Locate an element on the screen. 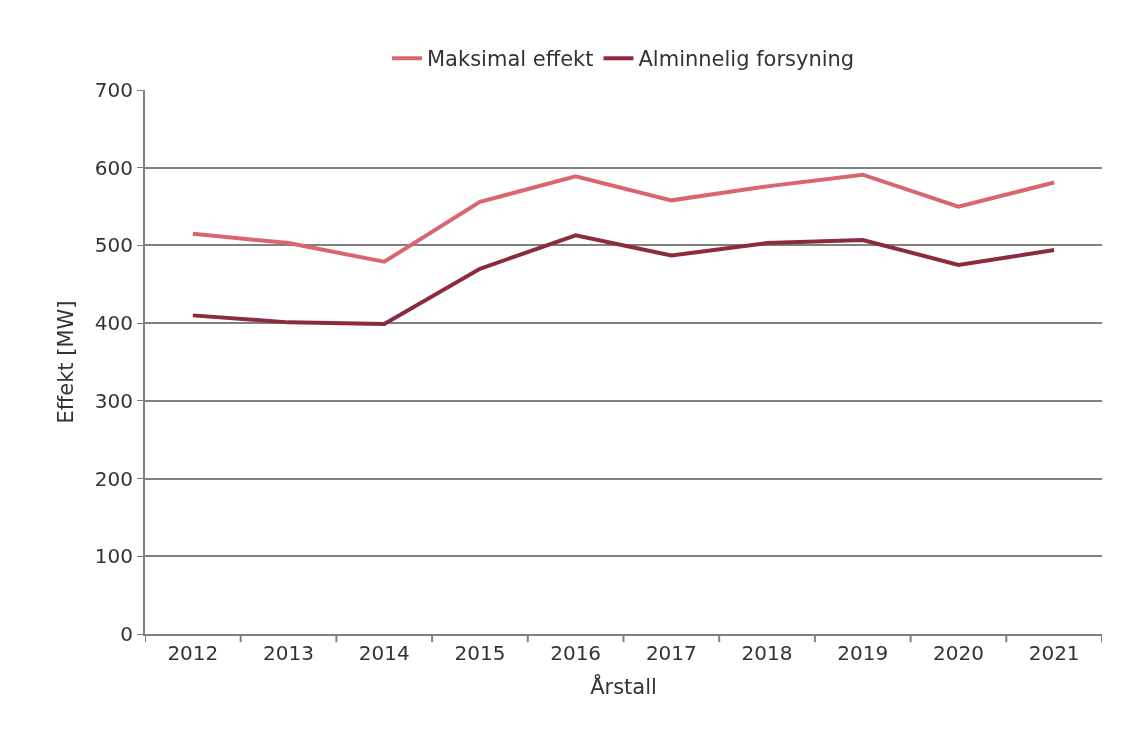 This screenshot has height=729, width=1132. x-tick-label: 2021 is located at coordinates (1054, 653).